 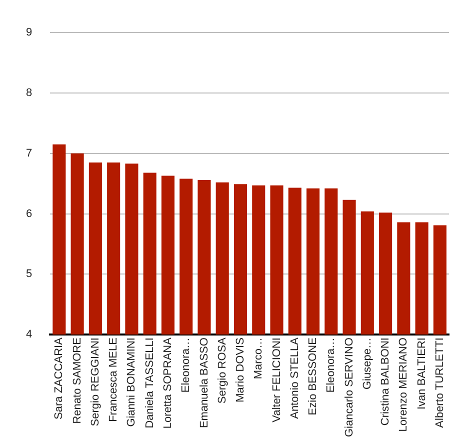 What do you see at coordinates (77, 381) in the screenshot?
I see `x-tick-label: Renato SAMORE` at bounding box center [77, 381].